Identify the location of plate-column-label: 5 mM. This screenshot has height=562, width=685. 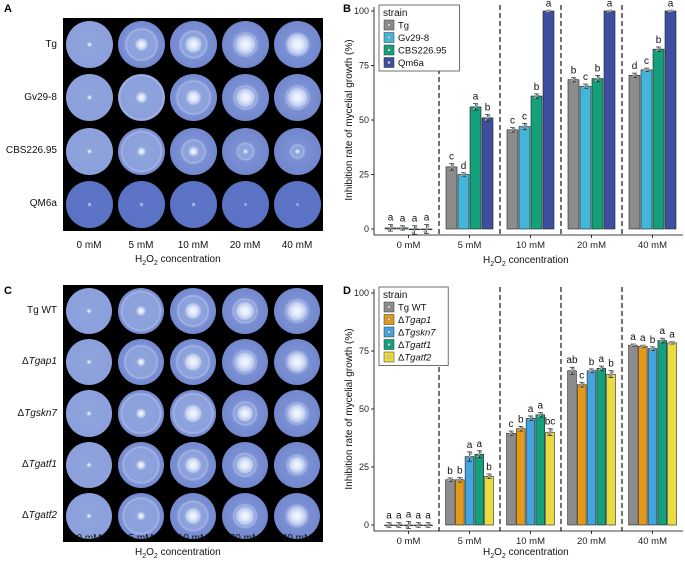
(141, 245).